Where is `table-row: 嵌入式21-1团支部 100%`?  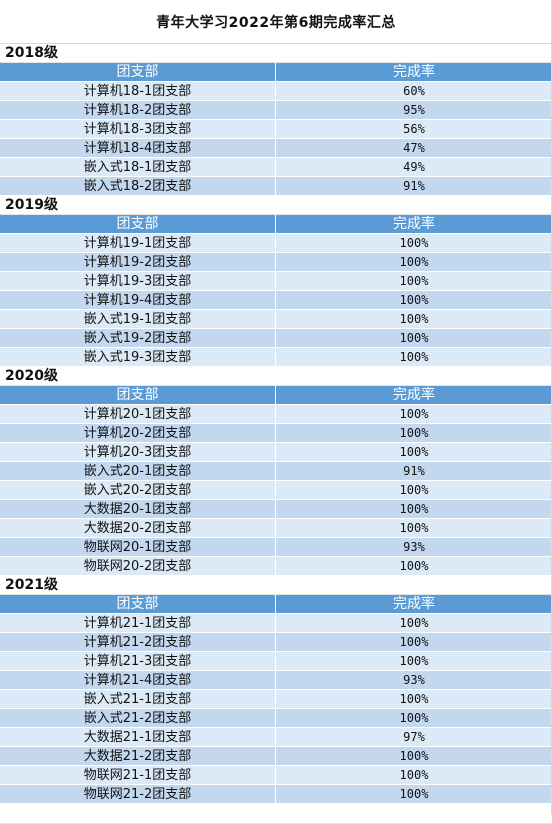 table-row: 嵌入式21-1团支部 100% is located at coordinates (276, 699).